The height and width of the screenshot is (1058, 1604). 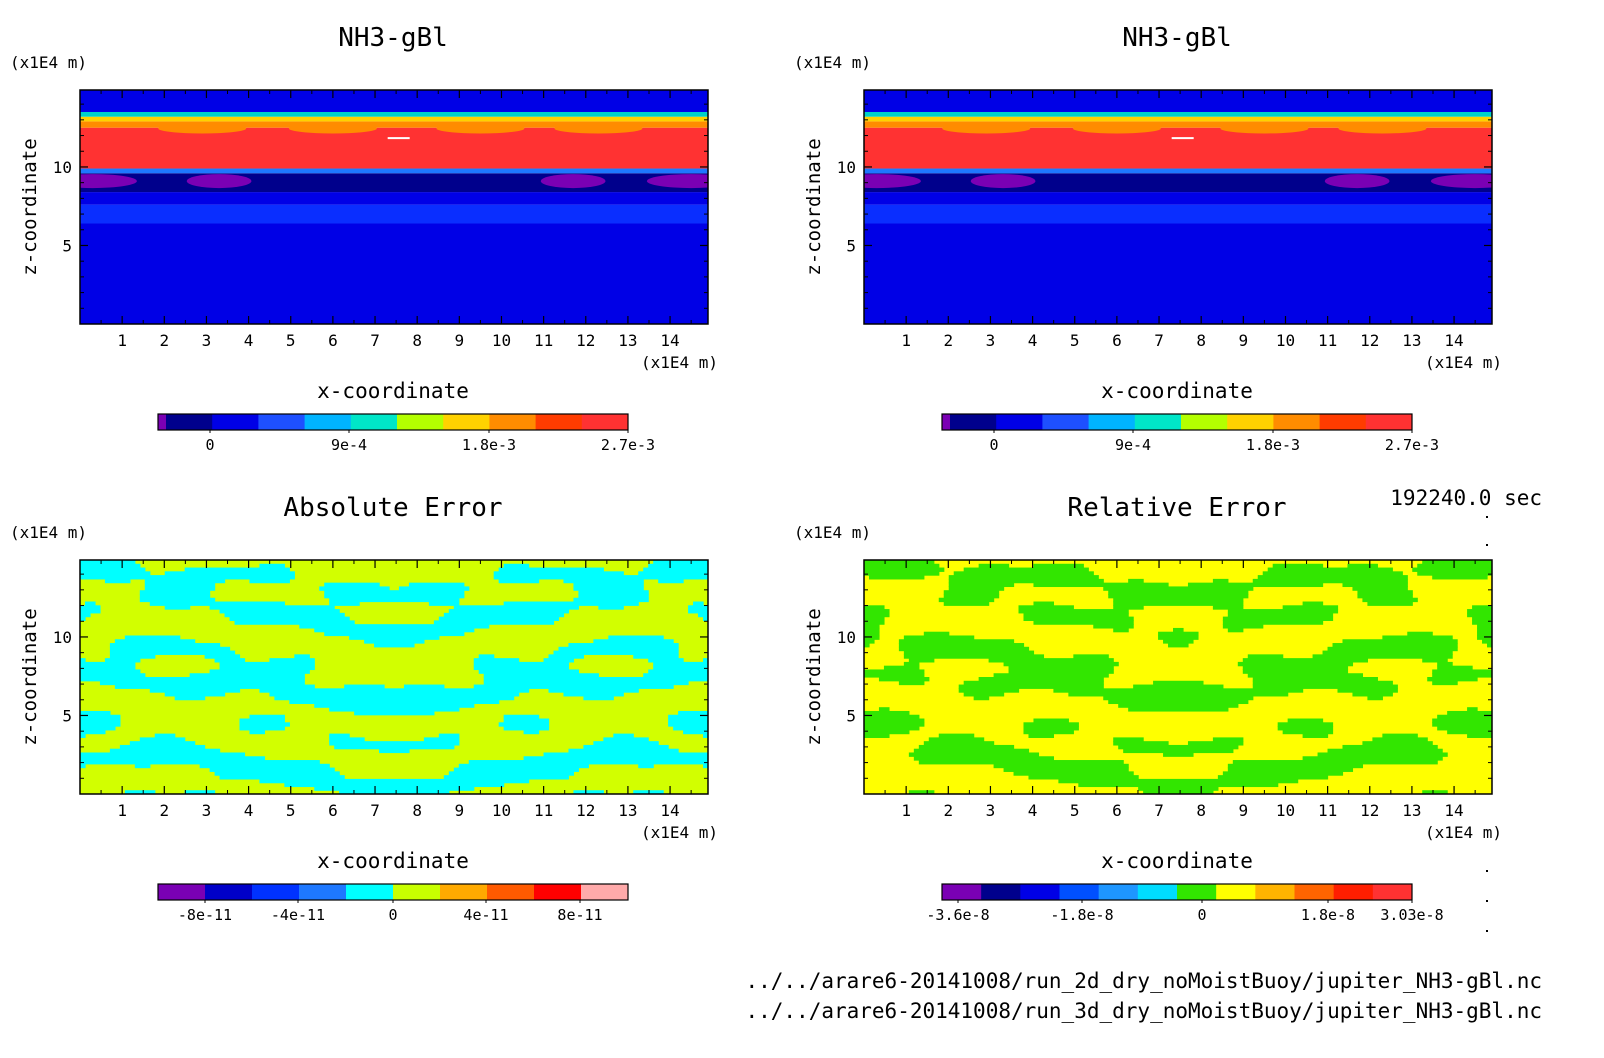 I want to click on x-tick-label: 7, so click(x=375, y=340).